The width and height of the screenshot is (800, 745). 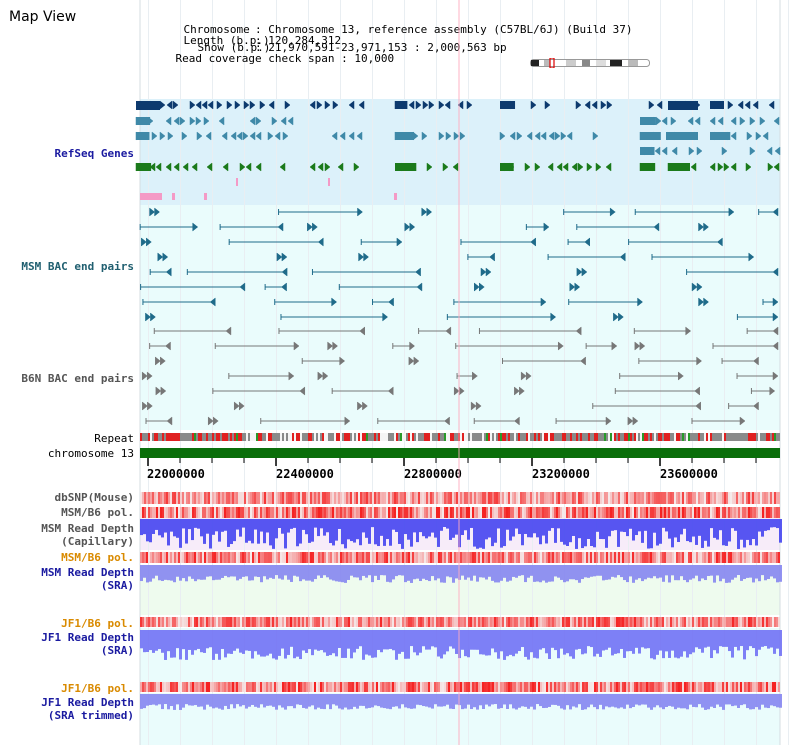 What do you see at coordinates (517, 421) in the screenshot?
I see `b6n-bac-arrow` at bounding box center [517, 421].